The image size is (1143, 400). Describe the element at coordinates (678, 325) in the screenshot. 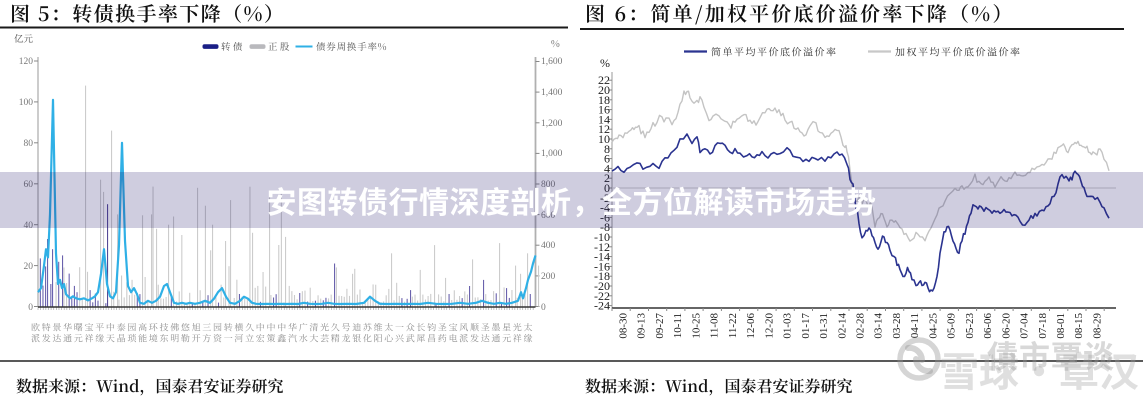

I see `svg-text: 10-11` at that location.